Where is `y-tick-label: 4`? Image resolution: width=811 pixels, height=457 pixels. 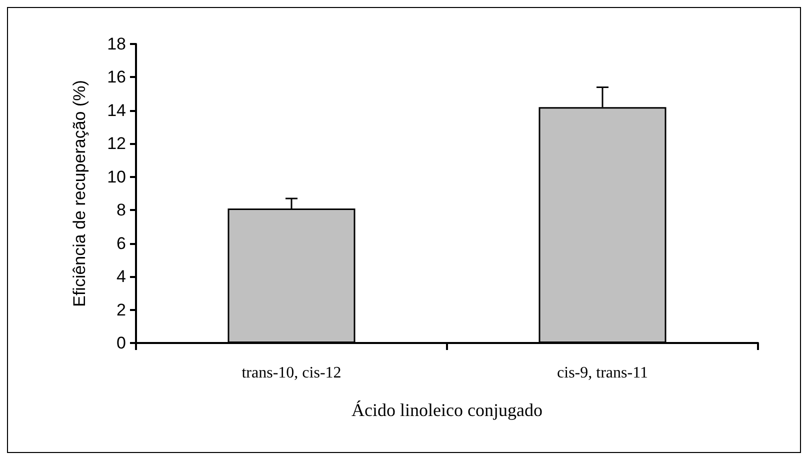 y-tick-label: 4 is located at coordinates (121, 276).